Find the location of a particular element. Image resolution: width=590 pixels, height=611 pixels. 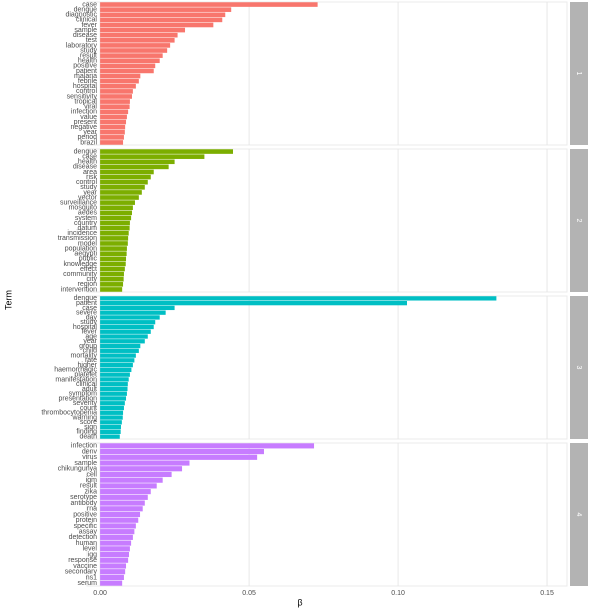

y-tick-label: tropical is located at coordinates (85, 101).